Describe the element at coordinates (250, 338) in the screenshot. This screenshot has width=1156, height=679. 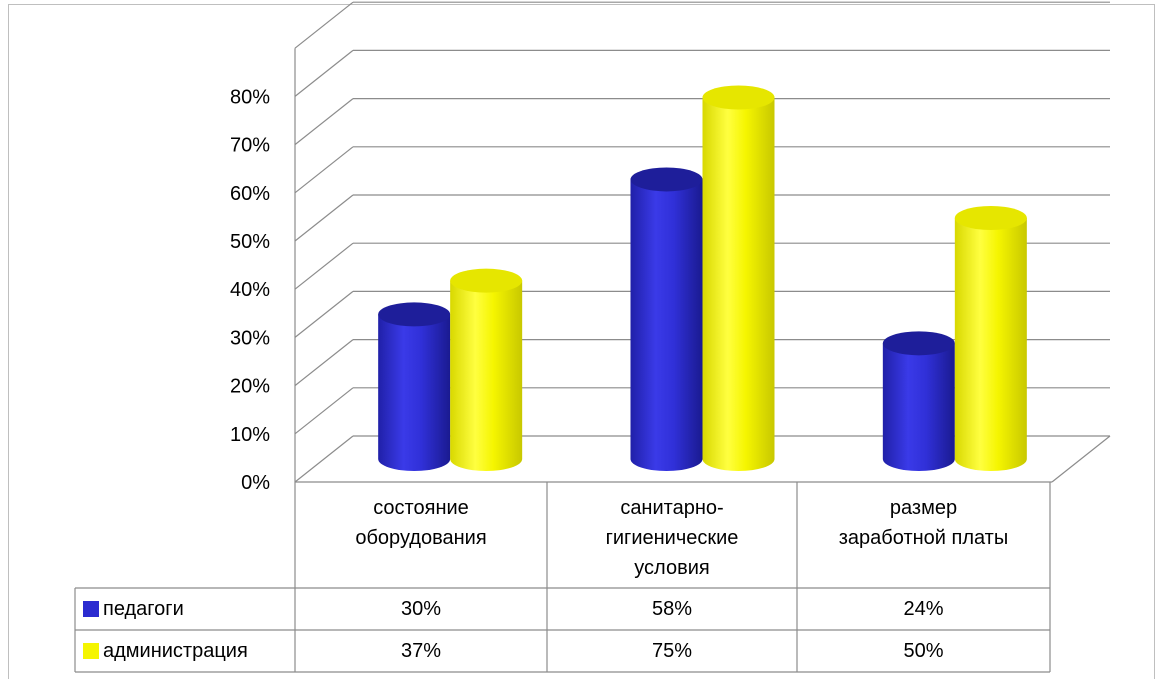
I see `y-tick-label: 30%` at that location.